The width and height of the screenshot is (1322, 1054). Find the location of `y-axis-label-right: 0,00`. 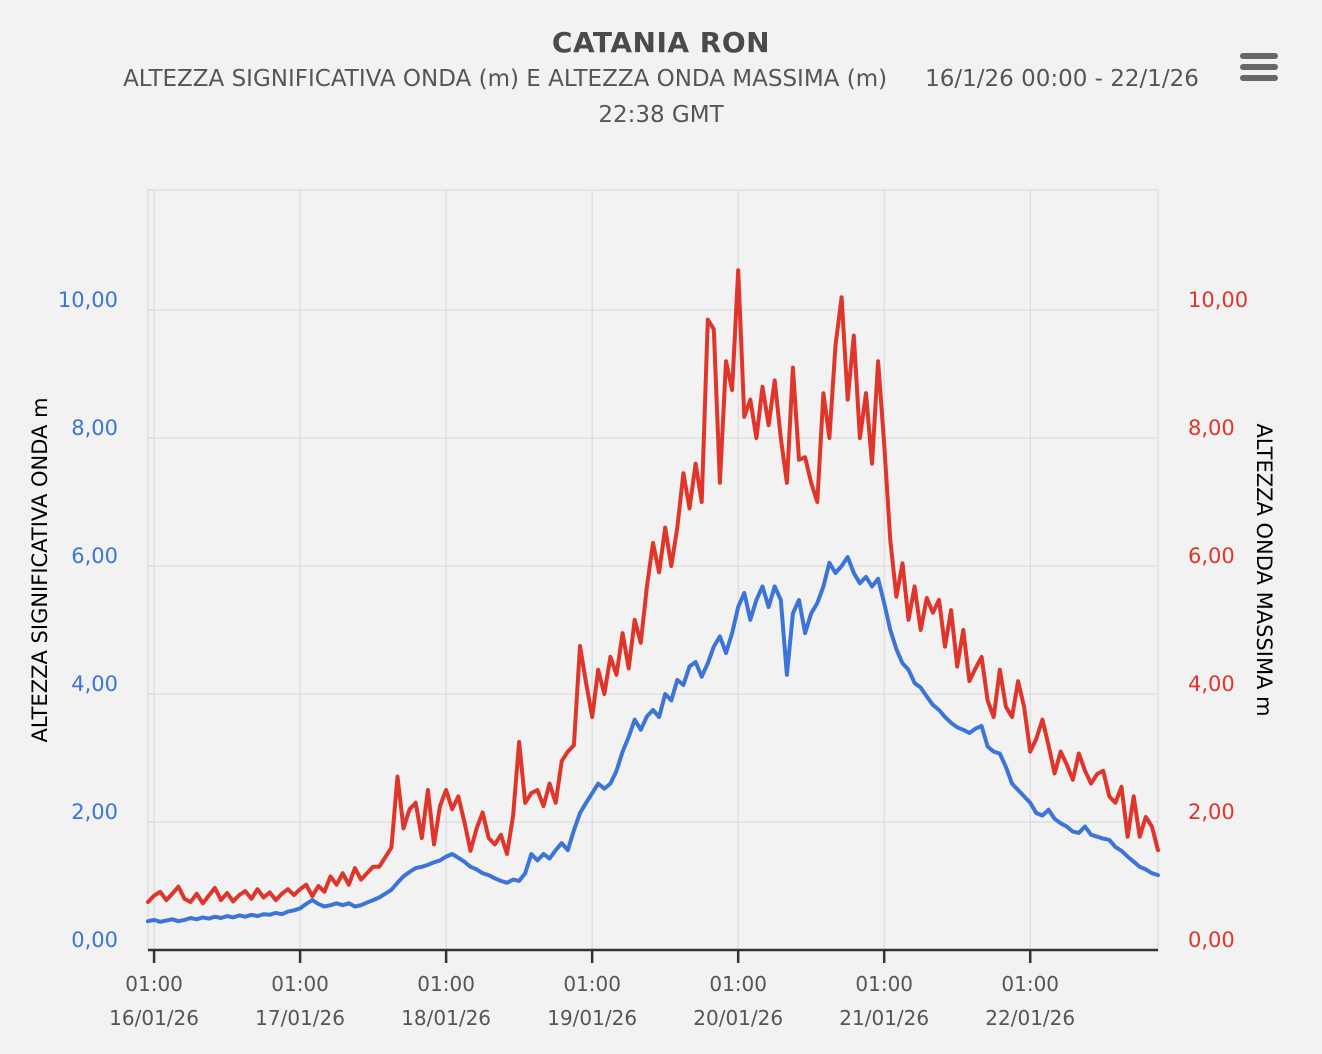

y-axis-label-right: 0,00 is located at coordinates (1211, 940).